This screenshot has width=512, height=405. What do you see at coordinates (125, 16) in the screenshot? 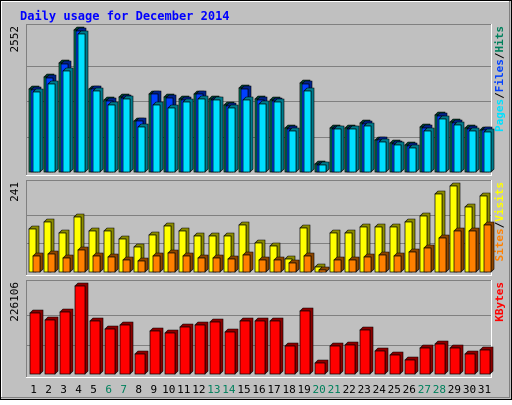
I see `chart-title: Daily usage for December 2014` at bounding box center [125, 16].